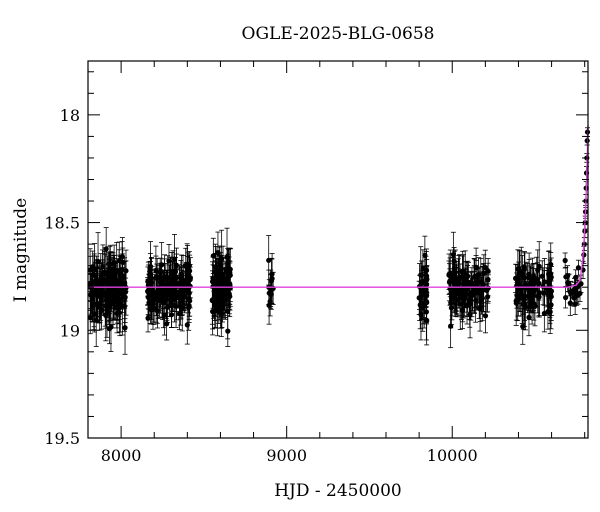 Image resolution: width=600 pixels, height=512 pixels. I want to click on y-tick-label: 18, so click(70, 115).